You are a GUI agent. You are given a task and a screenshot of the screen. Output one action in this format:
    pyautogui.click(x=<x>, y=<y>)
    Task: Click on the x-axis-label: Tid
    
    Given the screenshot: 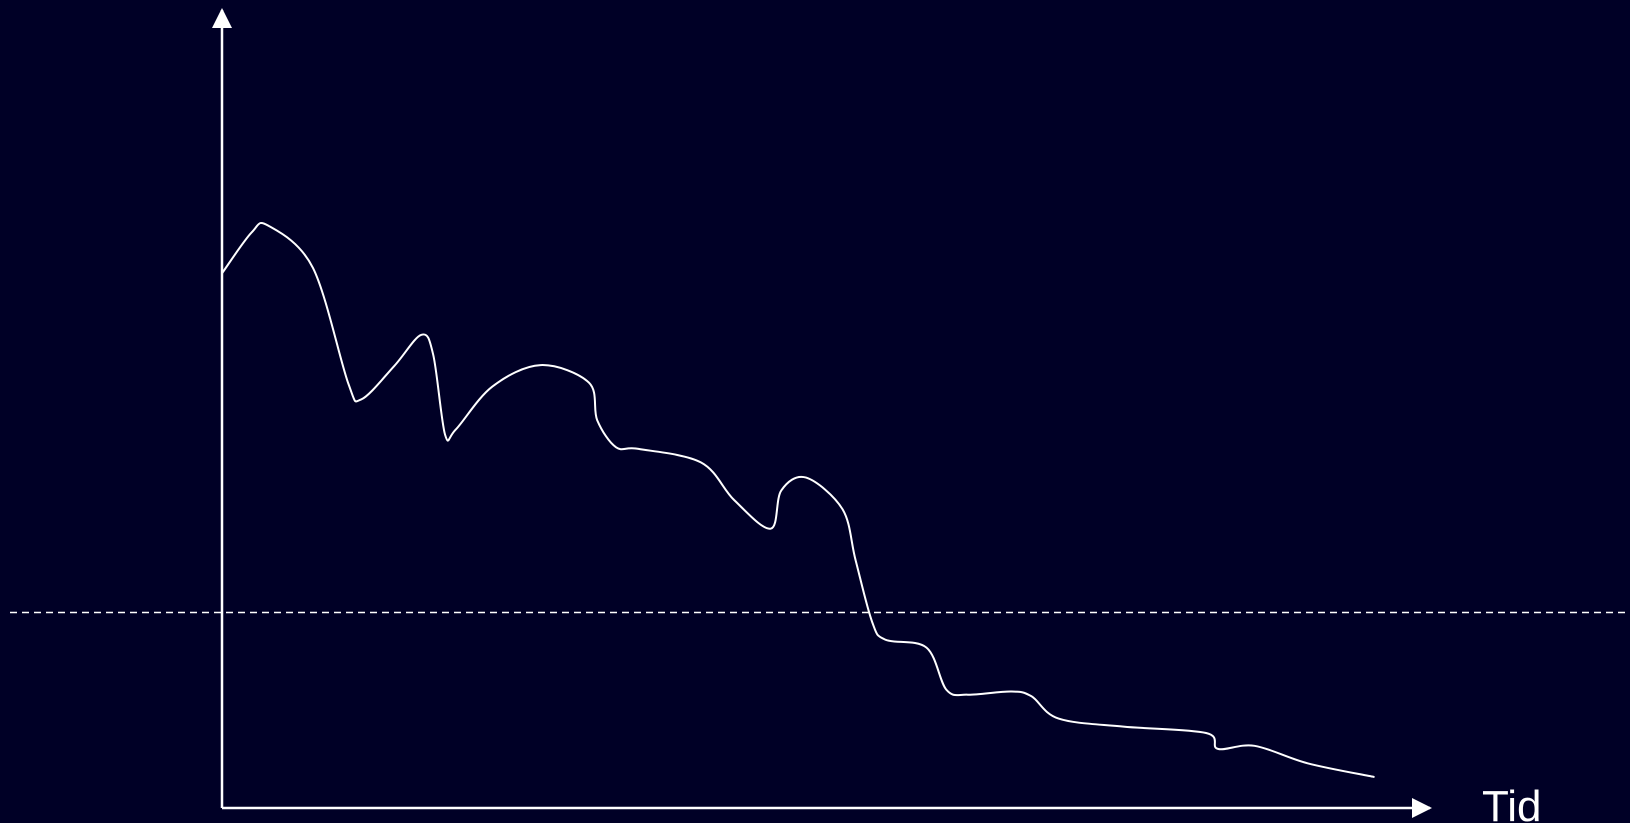 What is the action you would take?
    pyautogui.click(x=1512, y=802)
    